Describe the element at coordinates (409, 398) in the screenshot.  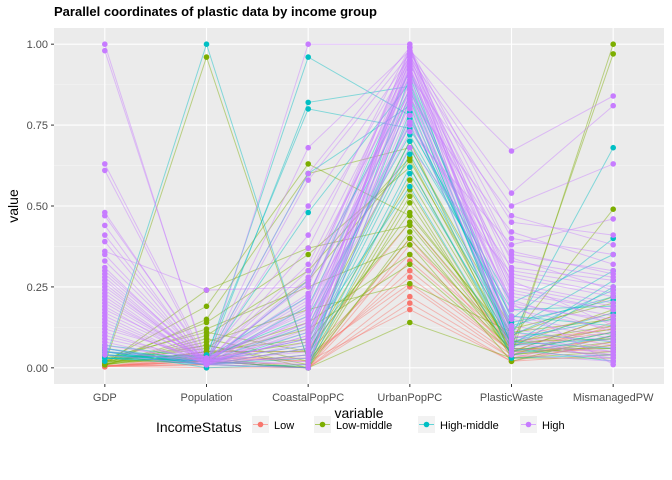
I see `x-tick-label: UrbanPopPC` at that location.